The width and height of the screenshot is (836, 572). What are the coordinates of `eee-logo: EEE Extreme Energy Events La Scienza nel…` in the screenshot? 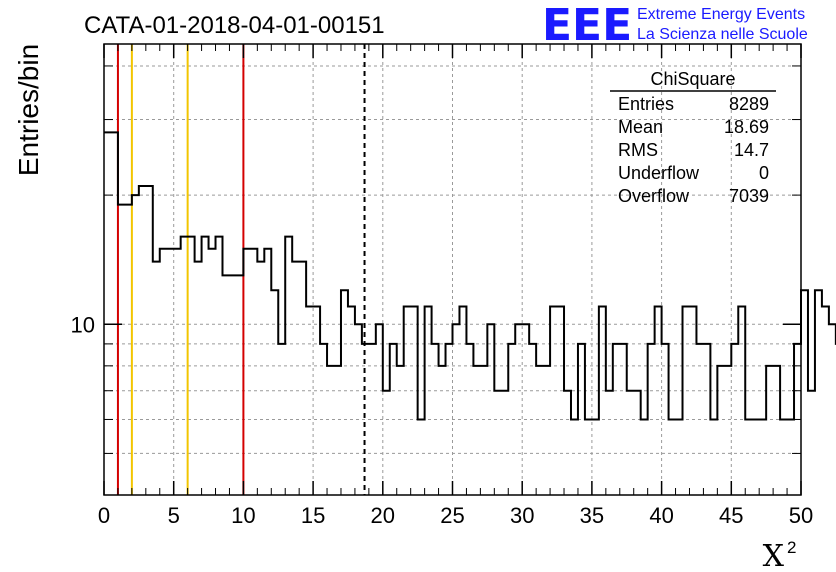 It's located at (675, 25).